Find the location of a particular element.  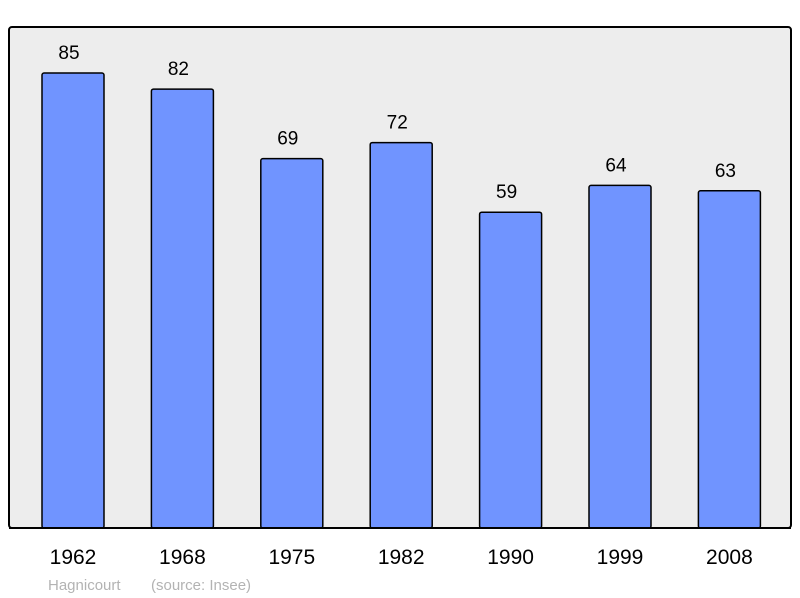

data-label-1982: 72 is located at coordinates (397, 123).